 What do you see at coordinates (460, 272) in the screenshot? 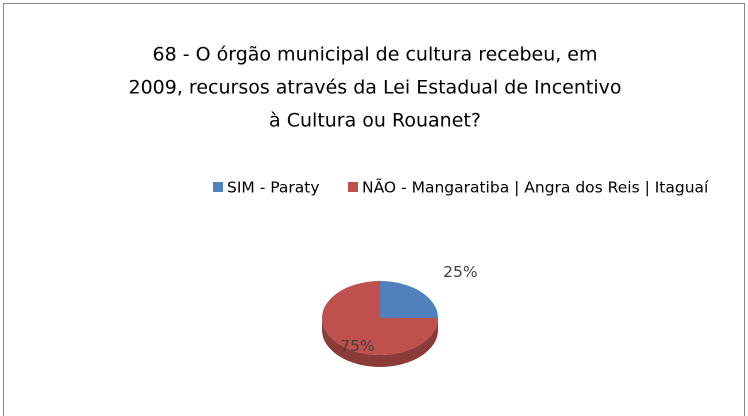
I see `data-label: 25%` at bounding box center [460, 272].